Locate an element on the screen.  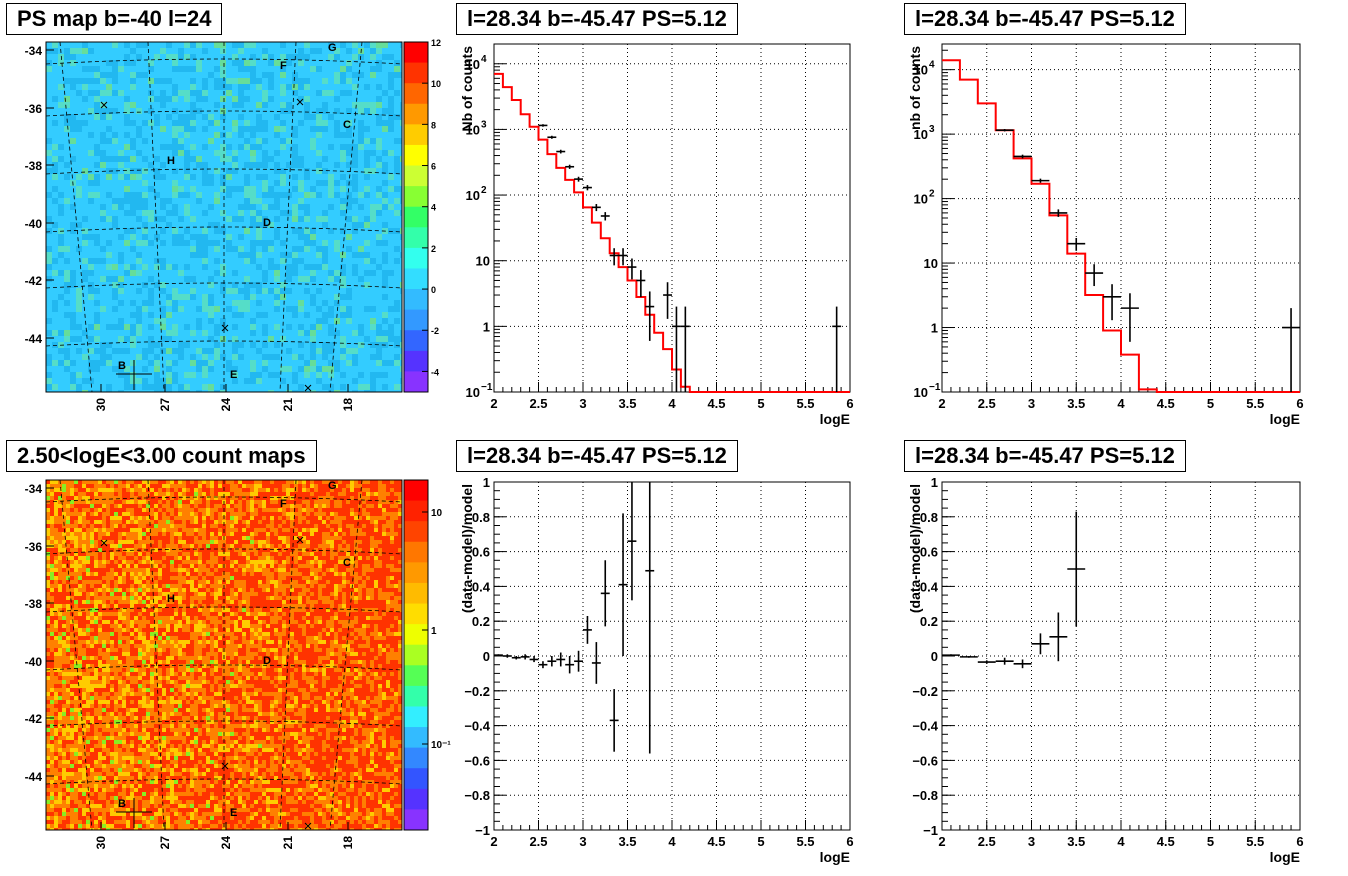
ps-map-heatmap-cells-a is located at coordinates (224, 217).